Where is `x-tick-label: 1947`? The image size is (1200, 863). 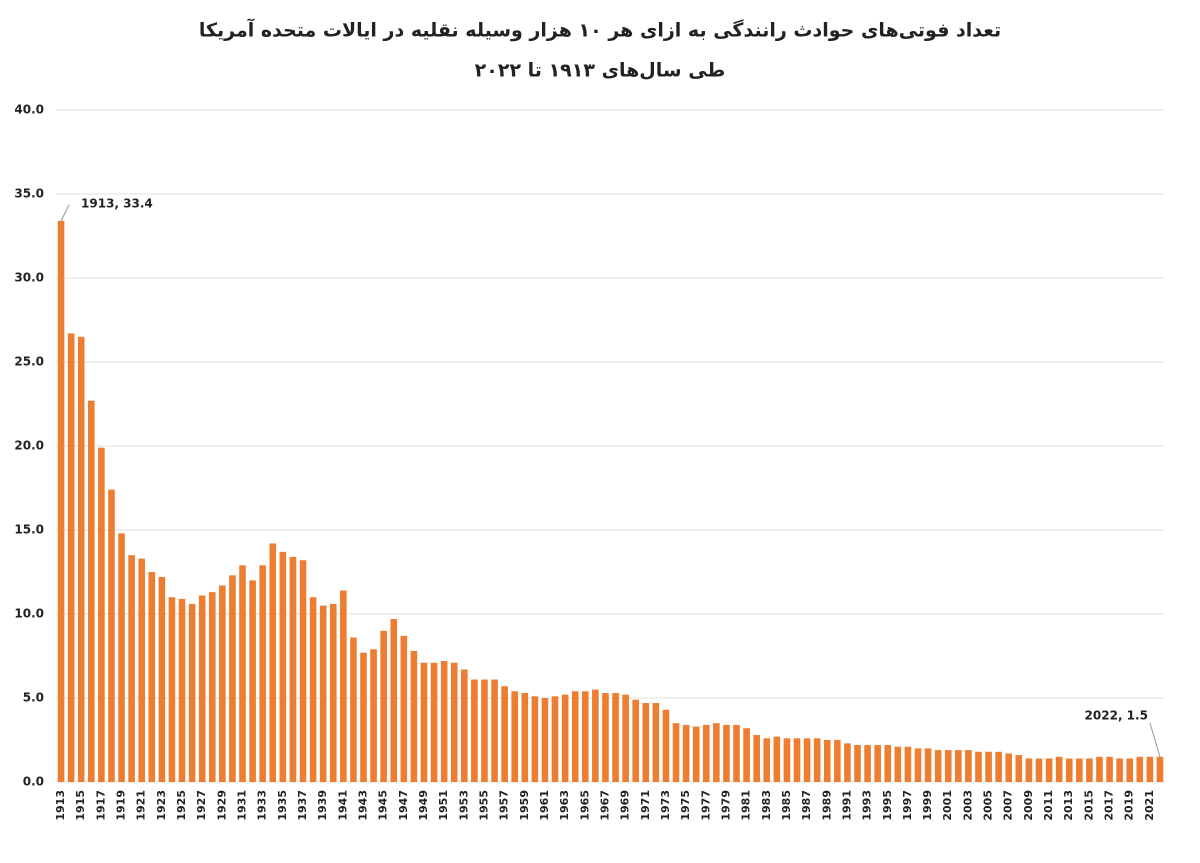 x-tick-label: 1947 is located at coordinates (403, 805).